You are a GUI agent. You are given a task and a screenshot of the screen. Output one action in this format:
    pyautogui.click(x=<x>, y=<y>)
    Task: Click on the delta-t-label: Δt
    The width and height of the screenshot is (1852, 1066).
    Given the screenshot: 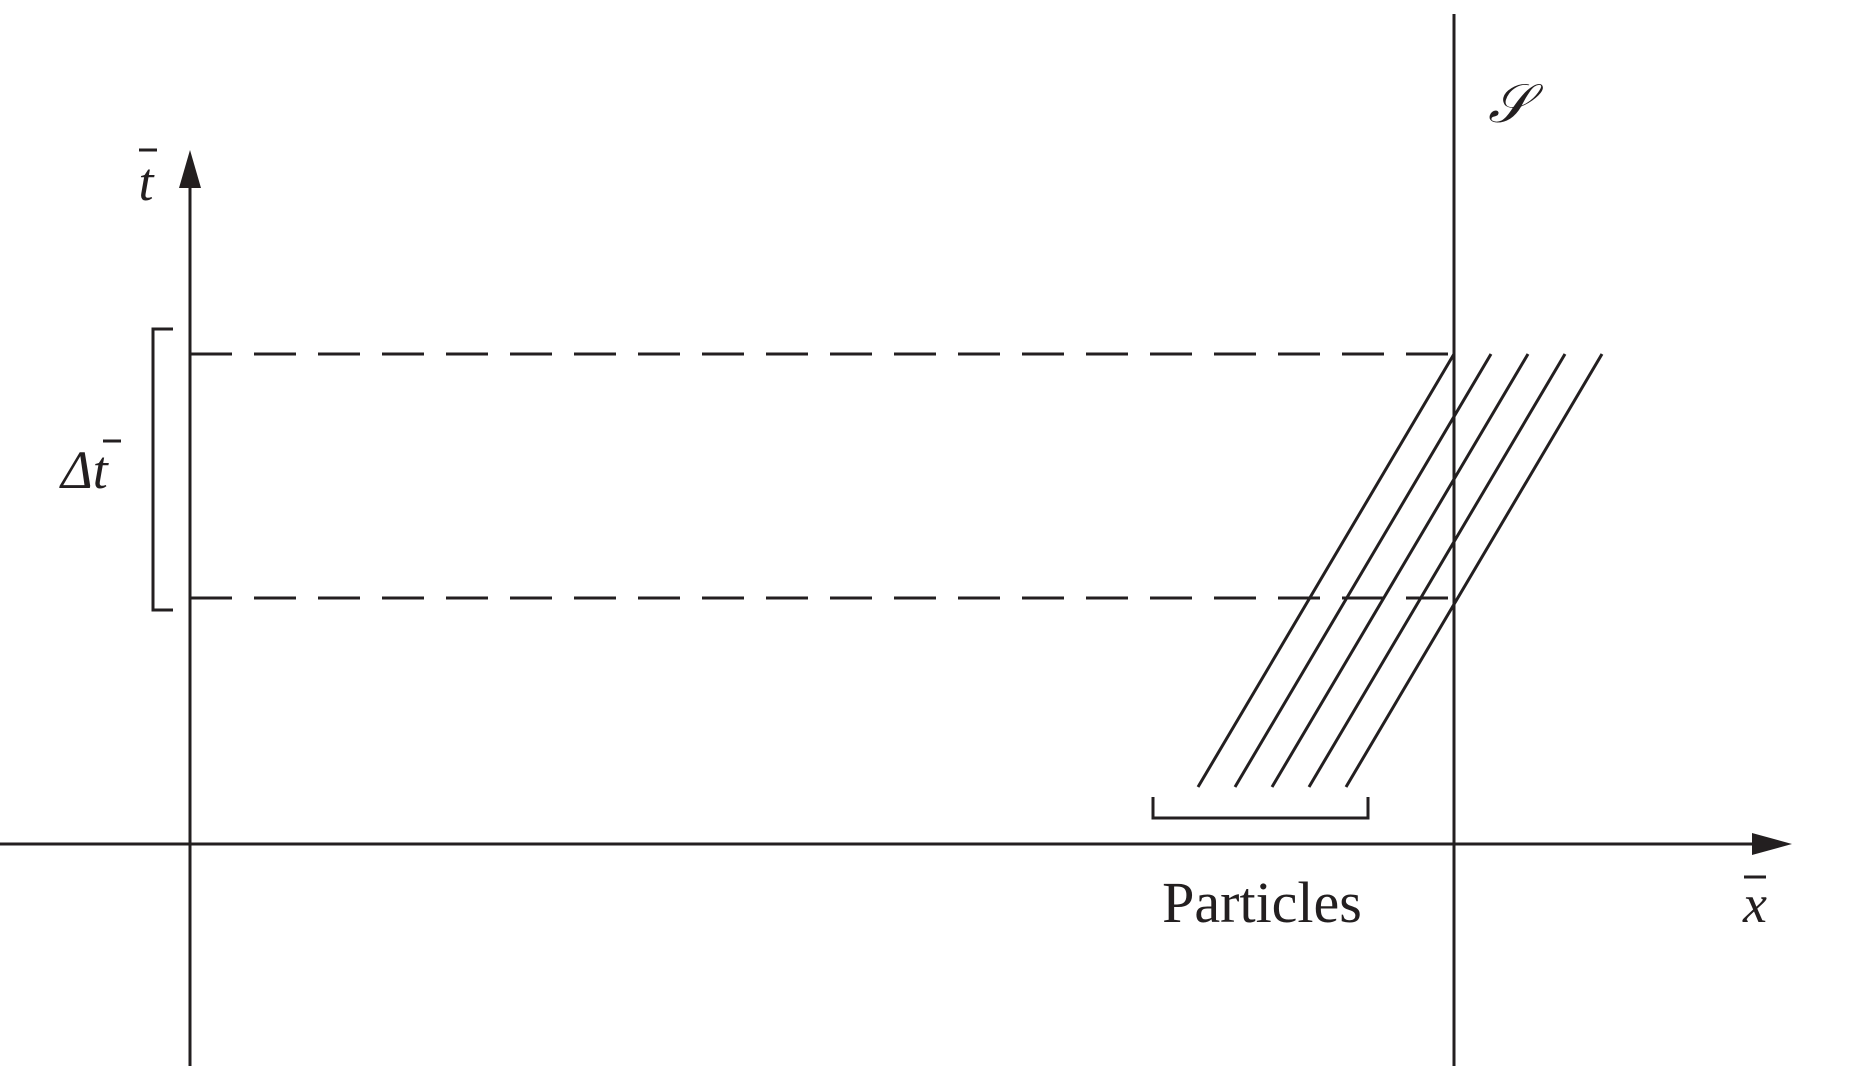 What is the action you would take?
    pyautogui.click(x=84, y=470)
    